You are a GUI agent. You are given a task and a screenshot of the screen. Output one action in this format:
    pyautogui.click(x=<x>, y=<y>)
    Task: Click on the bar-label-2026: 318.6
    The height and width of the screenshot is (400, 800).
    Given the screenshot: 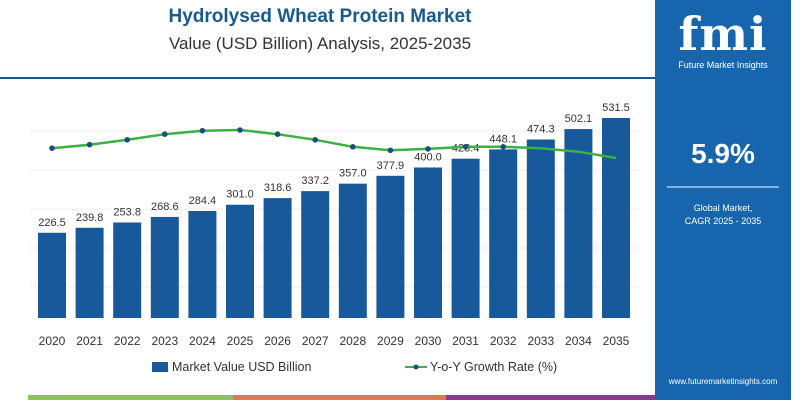 What is the action you would take?
    pyautogui.click(x=278, y=188)
    